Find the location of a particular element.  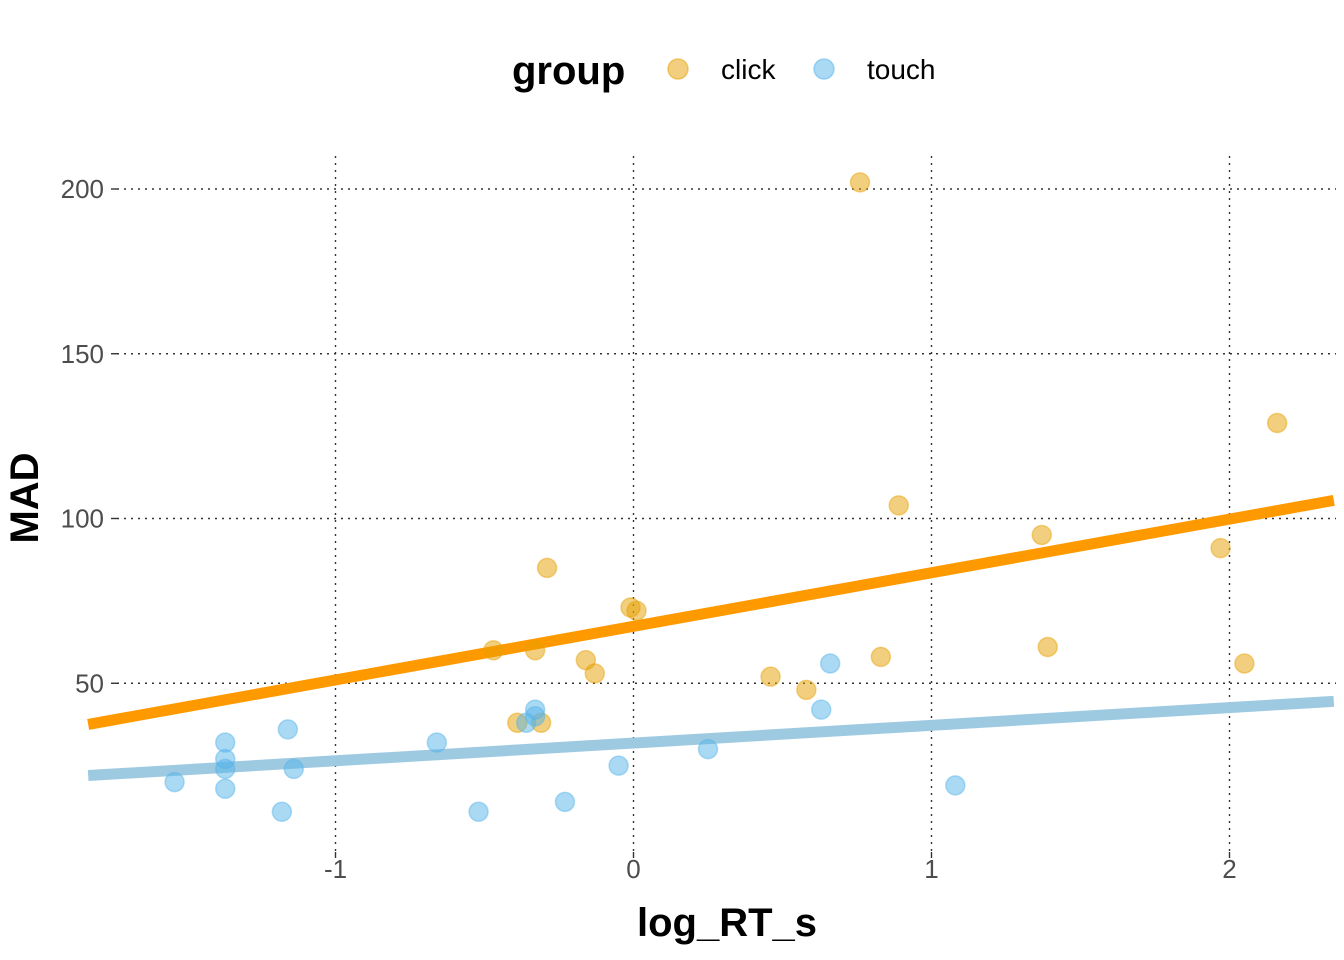

legend-label-touch: touch is located at coordinates (901, 69).